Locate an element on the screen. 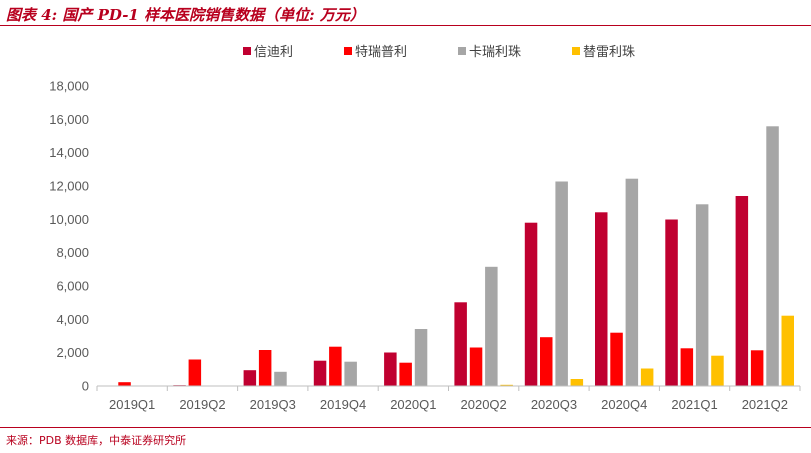  y-tick-label: 8,000 is located at coordinates (72, 252).